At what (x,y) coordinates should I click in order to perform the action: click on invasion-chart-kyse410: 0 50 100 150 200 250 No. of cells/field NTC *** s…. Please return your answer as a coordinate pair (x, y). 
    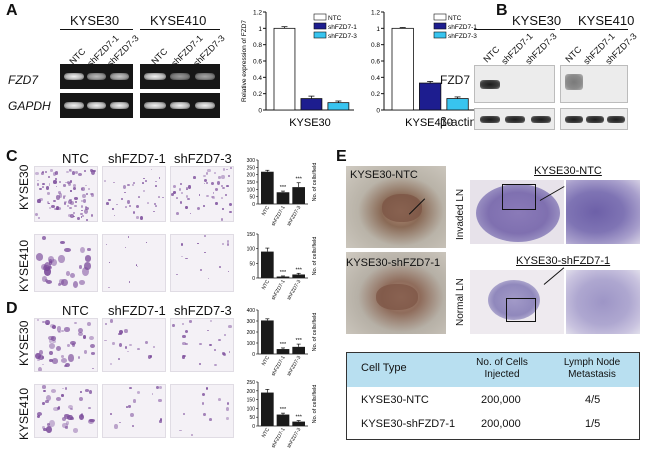
    Looking at the image, I should click on (282, 414).